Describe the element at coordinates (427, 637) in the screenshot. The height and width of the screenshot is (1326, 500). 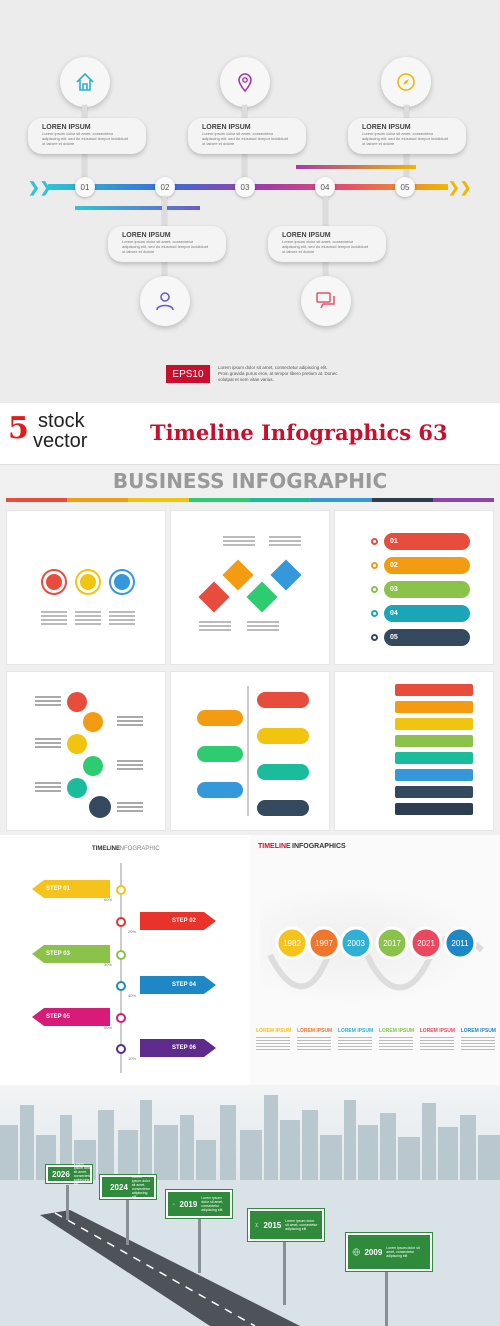
I see `list-number: 05` at that location.